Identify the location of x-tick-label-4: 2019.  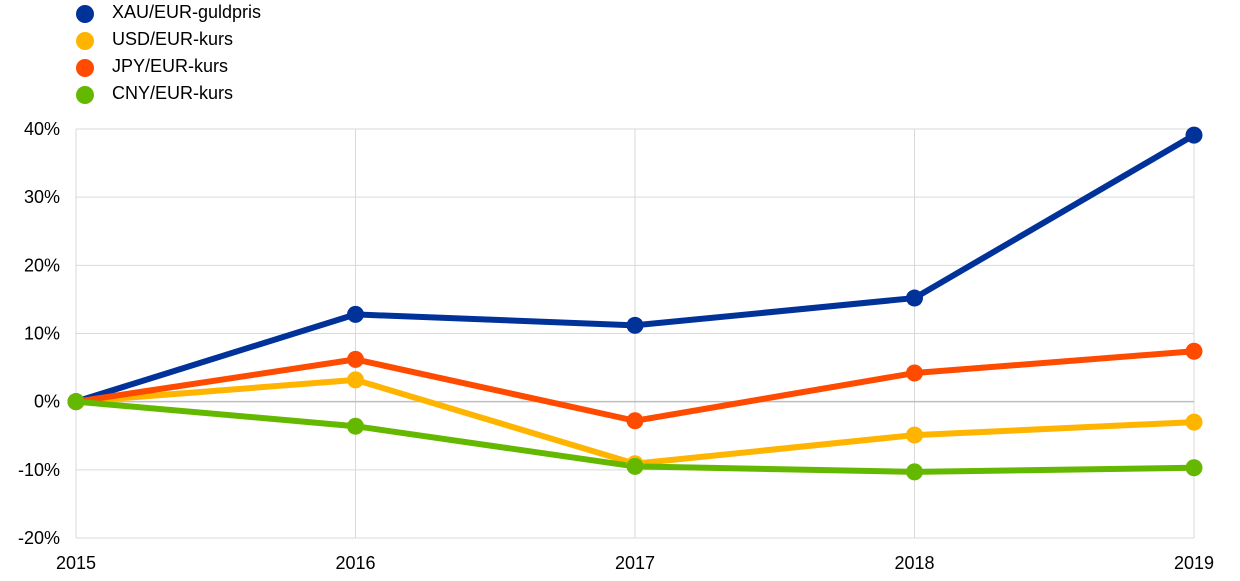
(1194, 563).